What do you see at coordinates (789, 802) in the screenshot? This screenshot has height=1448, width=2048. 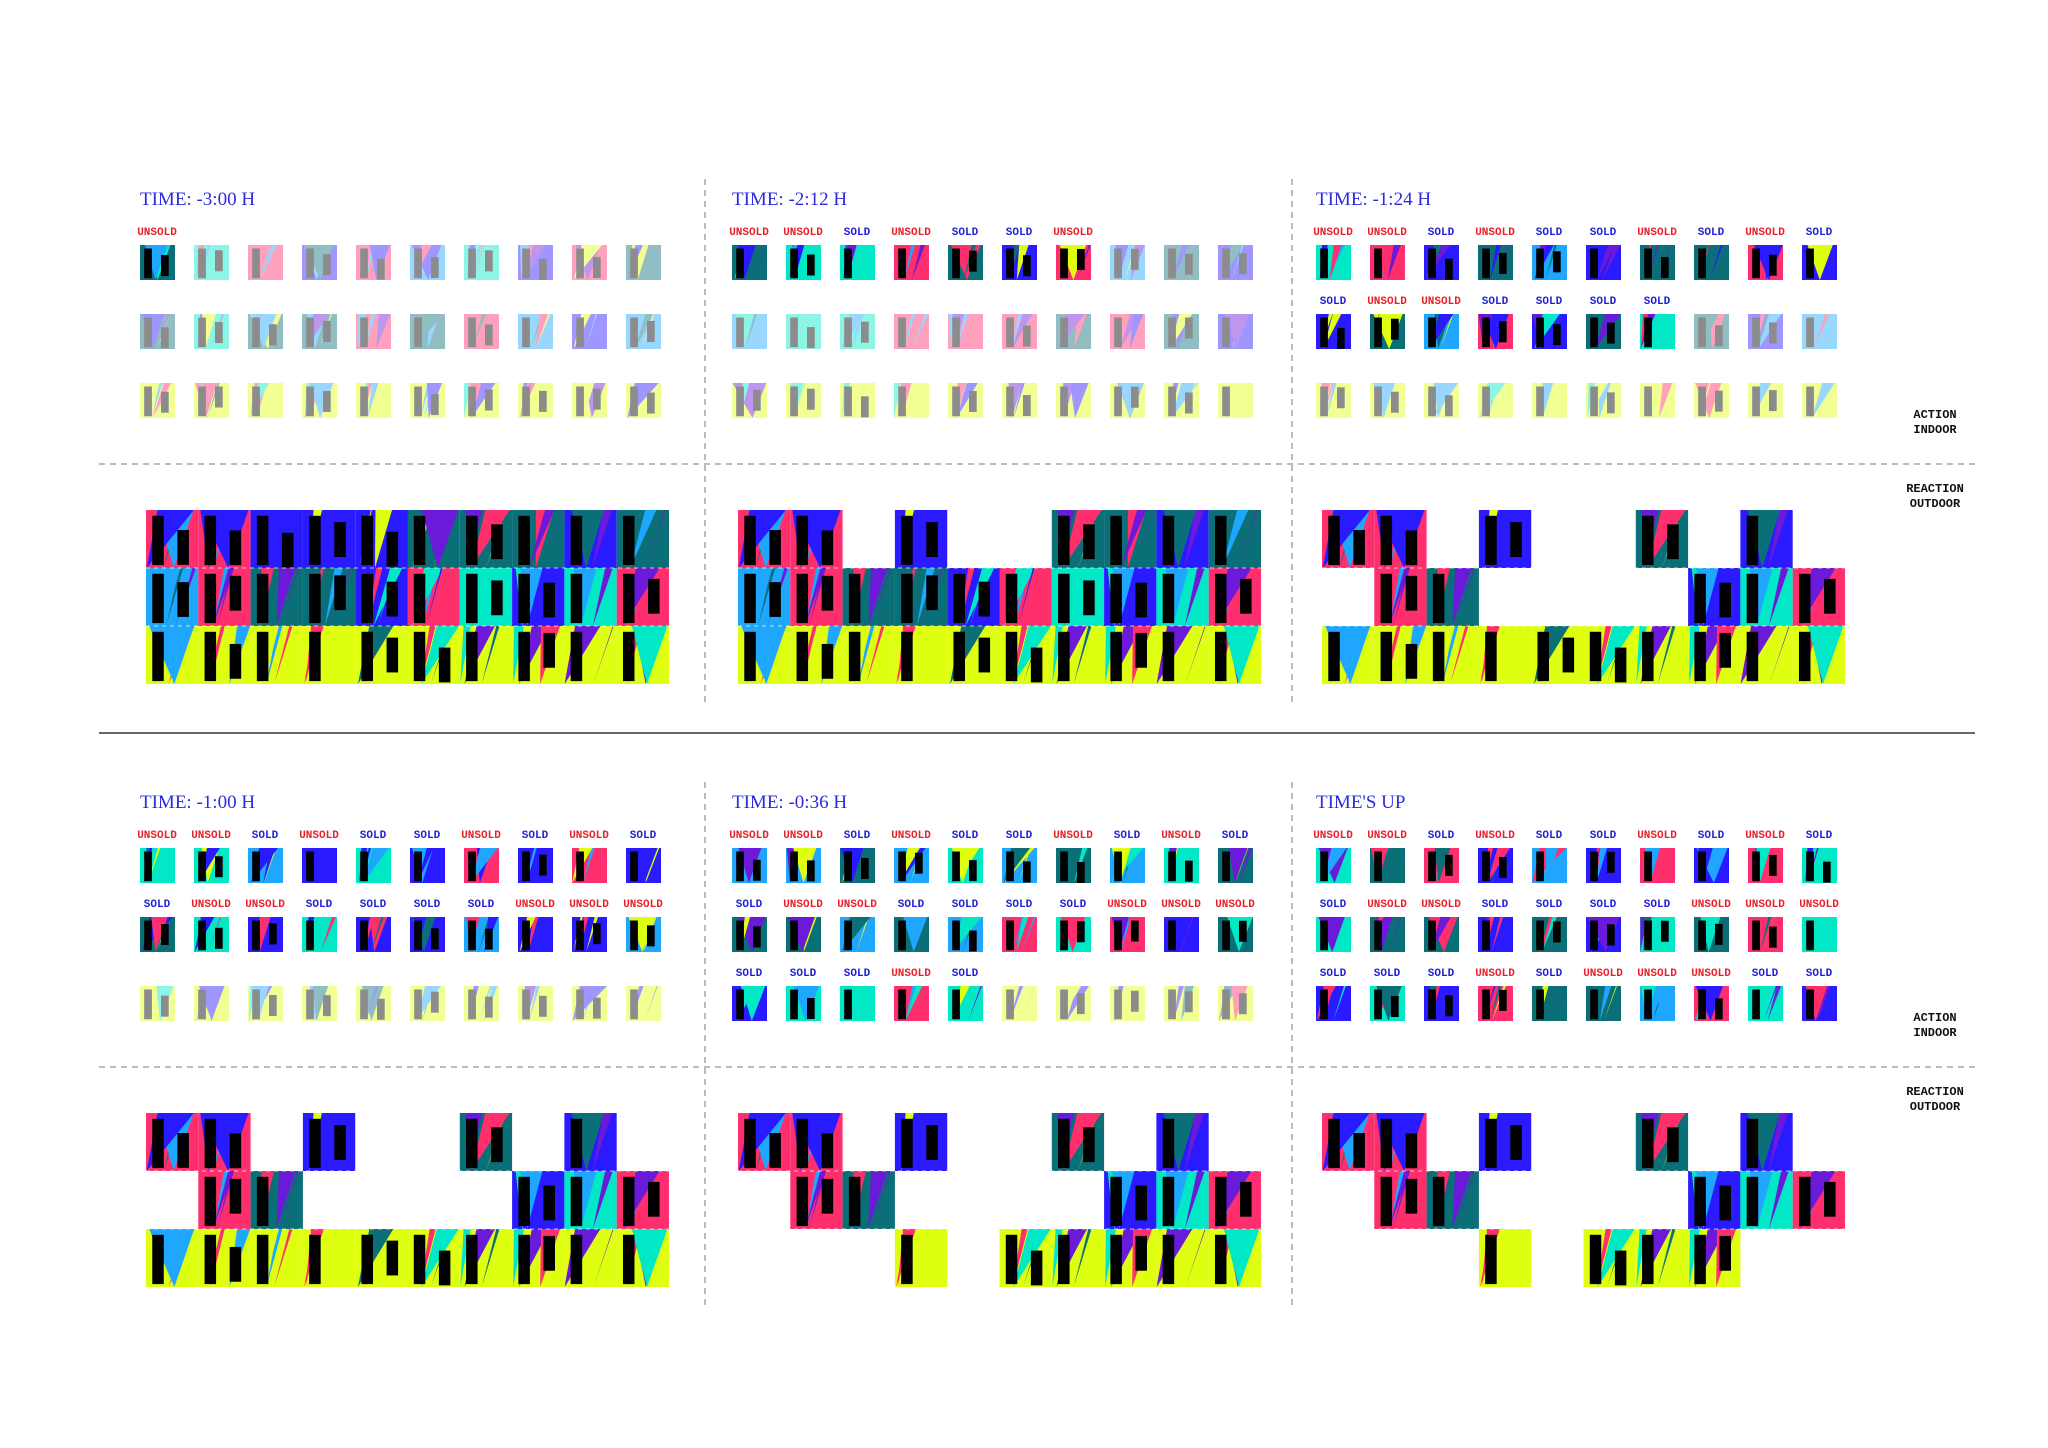 I see `time-label: TIME: -0:36 H` at bounding box center [789, 802].